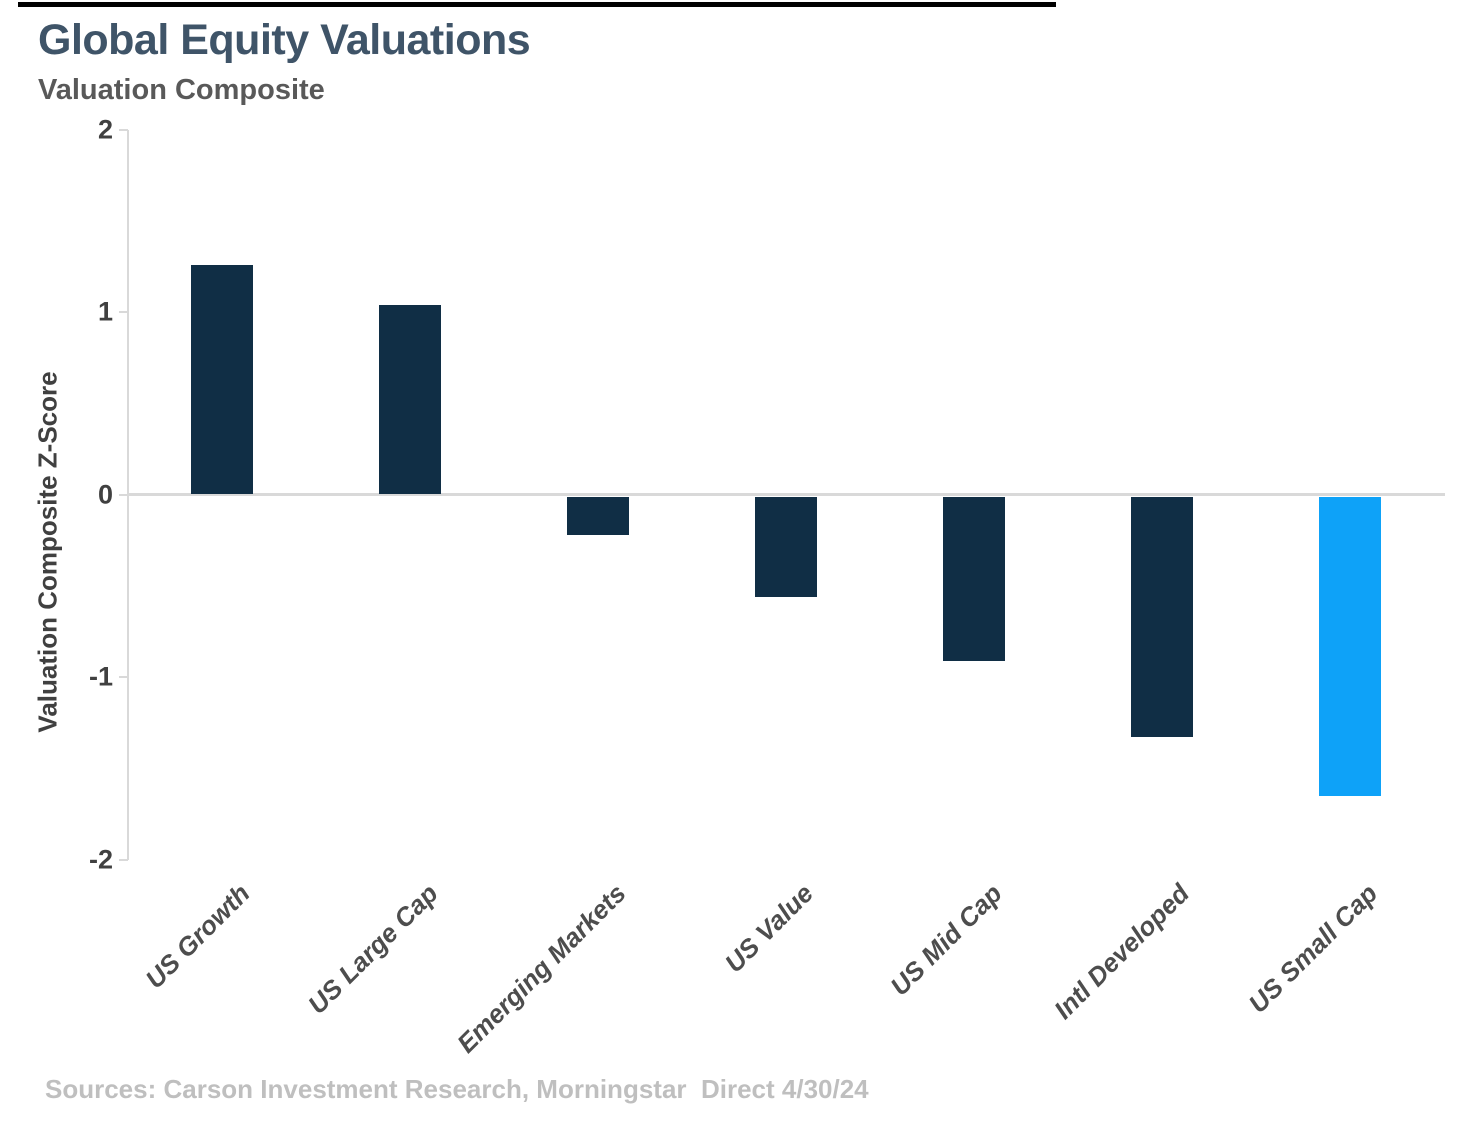 The image size is (1479, 1125). What do you see at coordinates (945, 940) in the screenshot?
I see `x-category-label: US Mid Cap` at bounding box center [945, 940].